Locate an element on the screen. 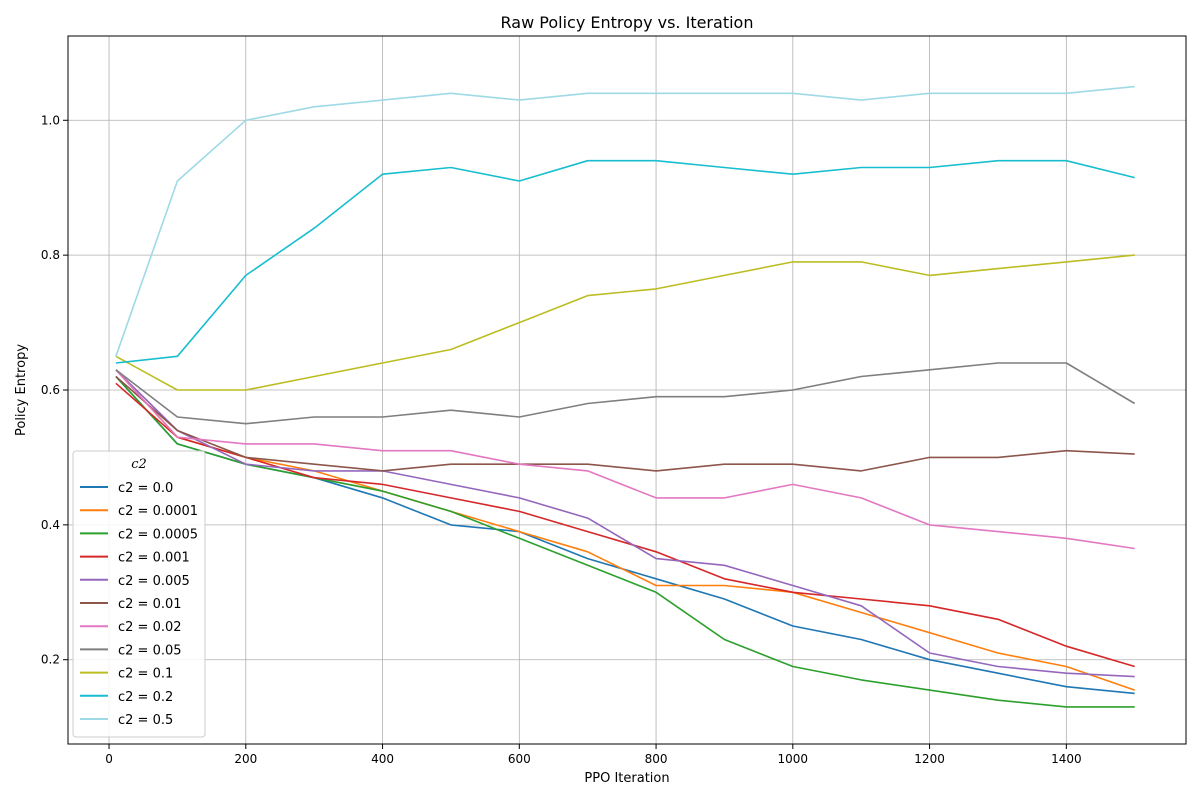 This screenshot has width=1200, height=800. y-tick-label: 0.4 is located at coordinates (50, 525).